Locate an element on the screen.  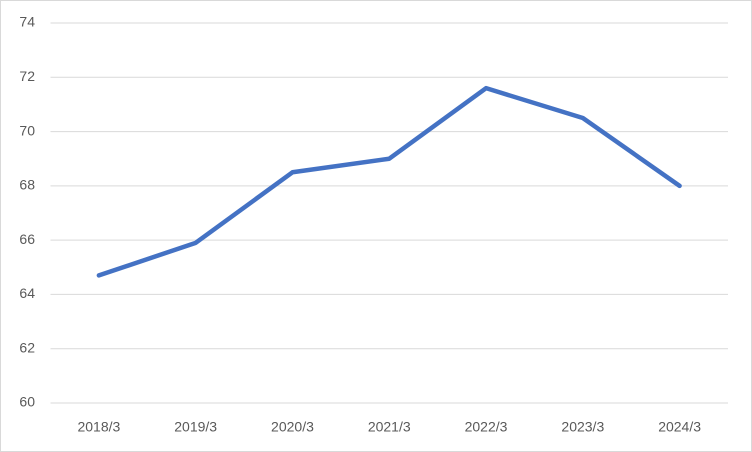
x-tick-label: 2020/3 is located at coordinates (292, 427).